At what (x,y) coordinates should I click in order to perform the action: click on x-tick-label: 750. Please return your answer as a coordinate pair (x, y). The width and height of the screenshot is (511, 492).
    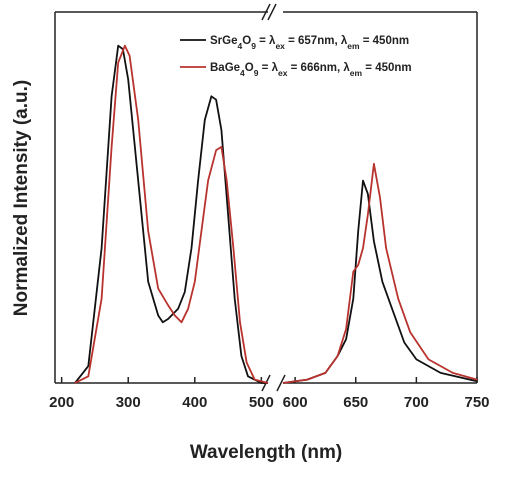
    Looking at the image, I should click on (476, 402).